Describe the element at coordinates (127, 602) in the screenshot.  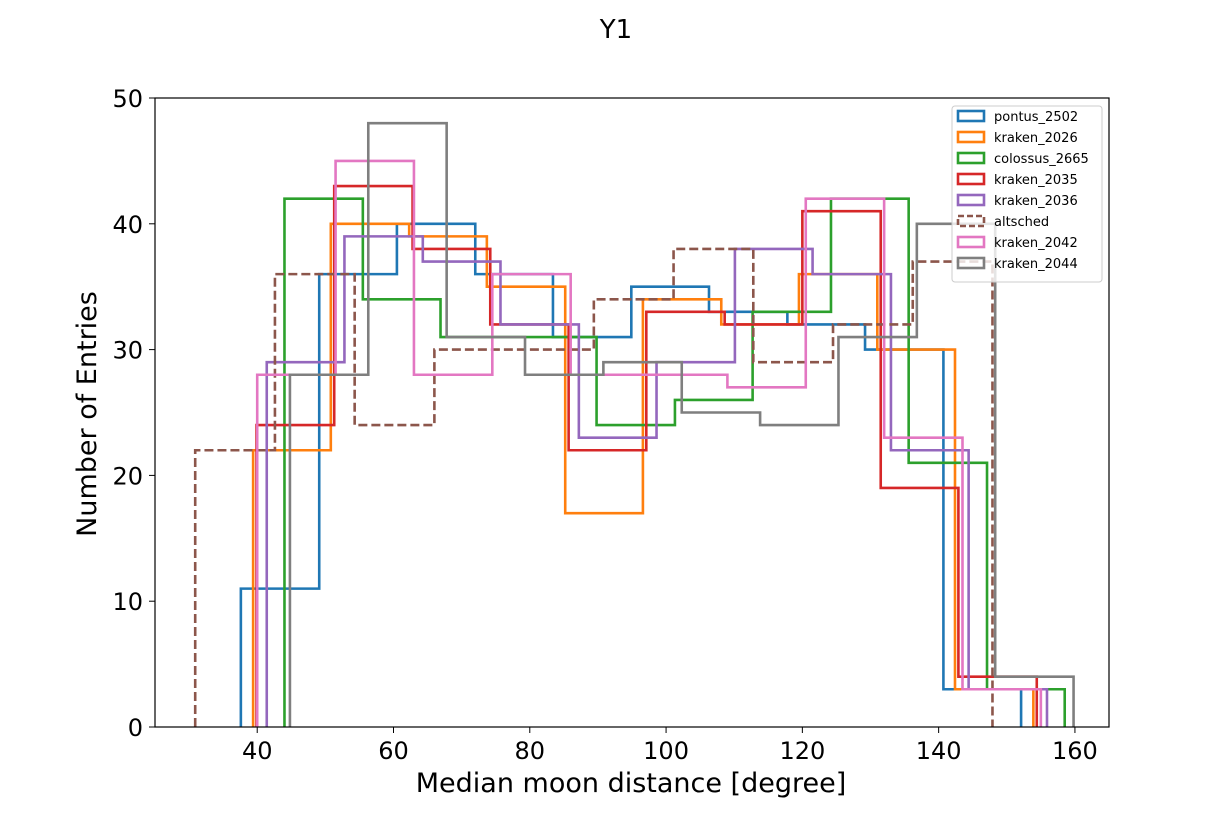
I see `y-tick-label: 10` at that location.